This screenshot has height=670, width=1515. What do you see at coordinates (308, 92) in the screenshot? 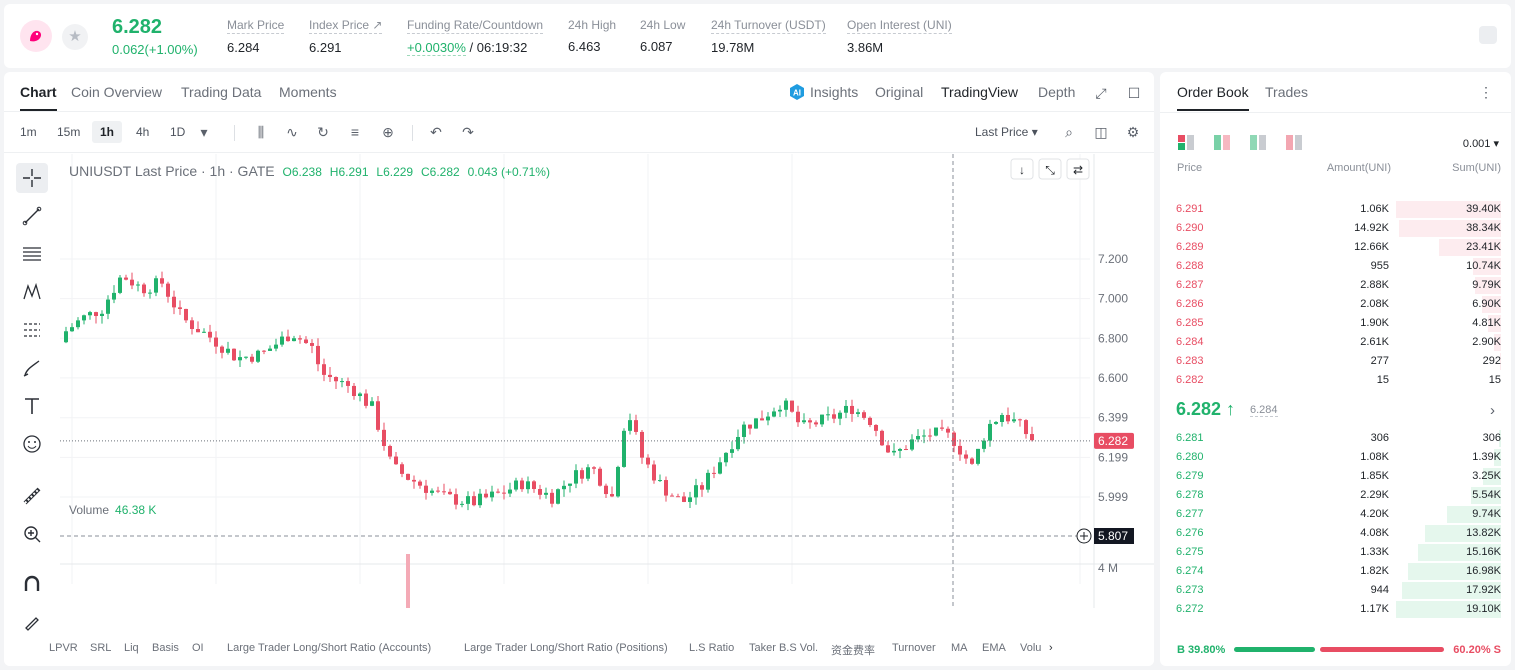
I see `tab-moments: Moments` at bounding box center [308, 92].